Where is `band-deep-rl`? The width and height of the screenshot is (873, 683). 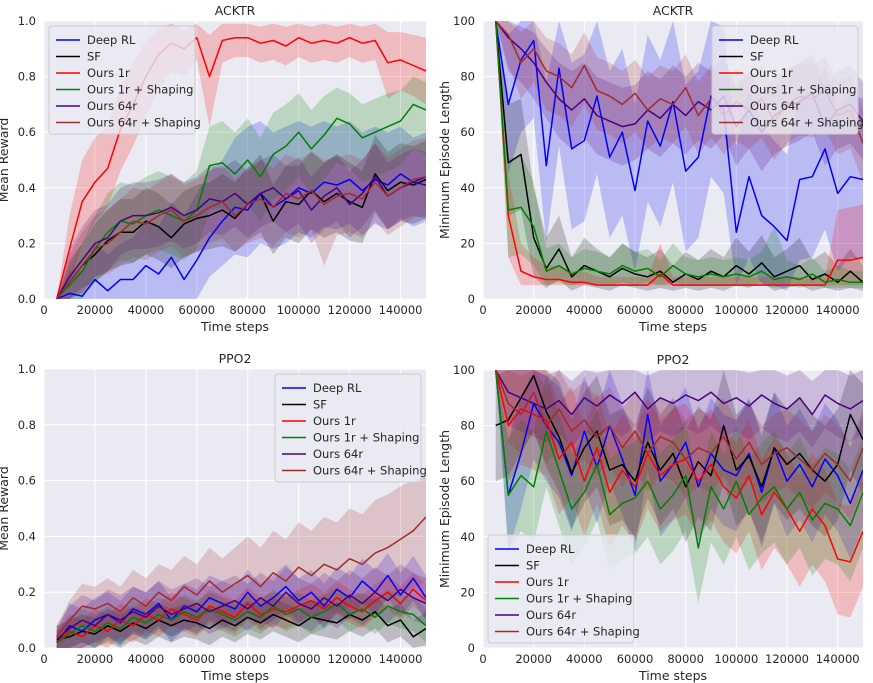
band-deep-rl is located at coordinates (679, 464).